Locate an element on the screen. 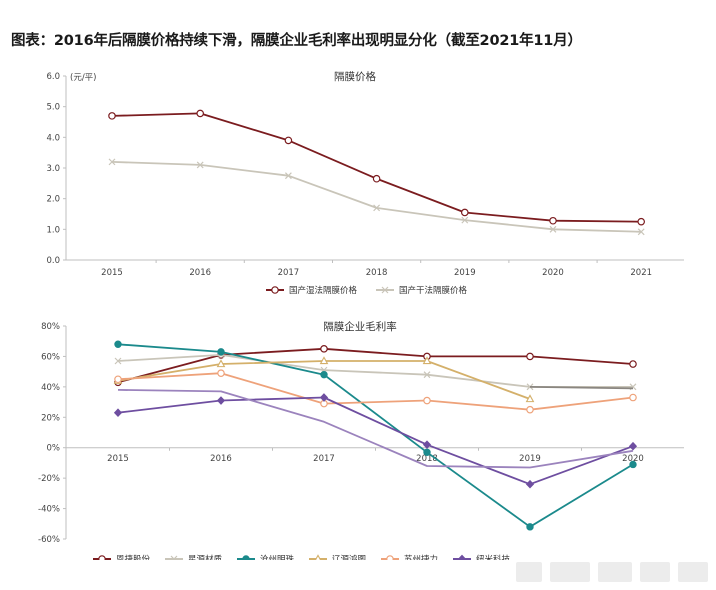 Image resolution: width=716 pixels, height=590 pixels. y-tick-label: 60% is located at coordinates (50, 357).